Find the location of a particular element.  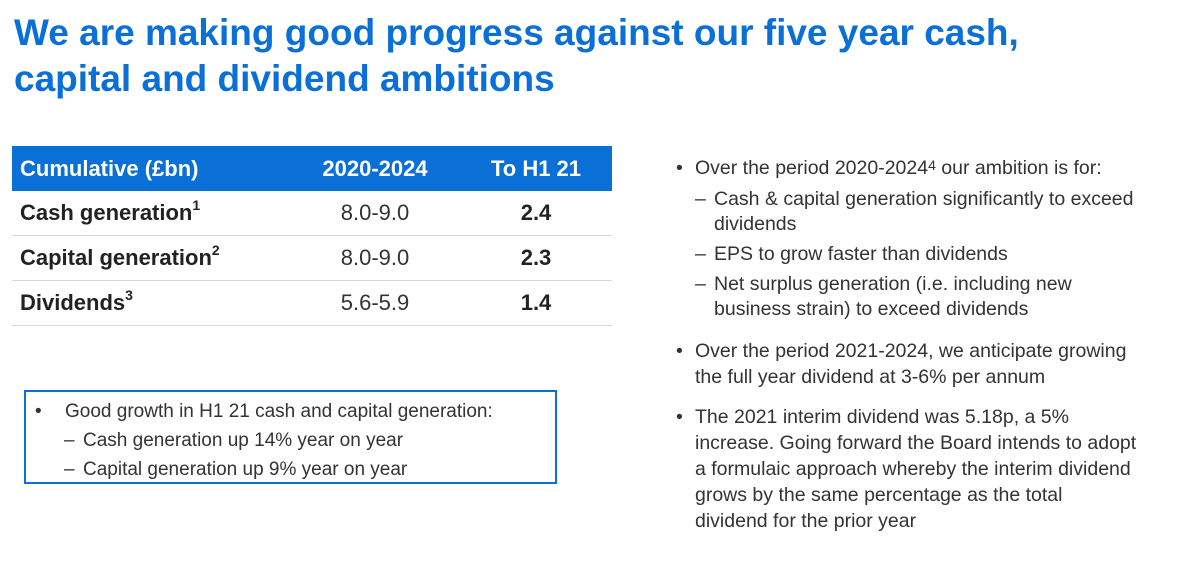

ambition-bullet-1-text: Over the period 2020-2024 is located at coordinates (812, 168).